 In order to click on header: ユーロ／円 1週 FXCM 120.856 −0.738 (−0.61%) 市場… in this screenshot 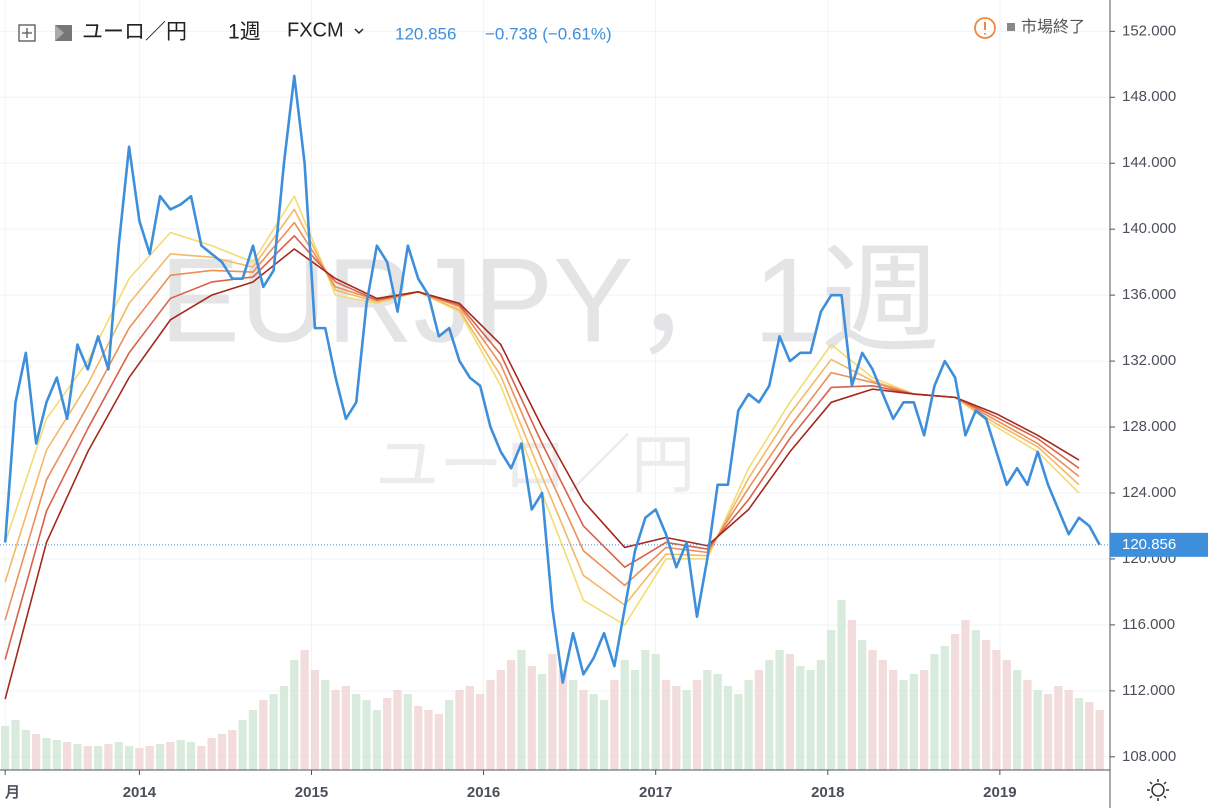, I will do `click(551, 30)`.